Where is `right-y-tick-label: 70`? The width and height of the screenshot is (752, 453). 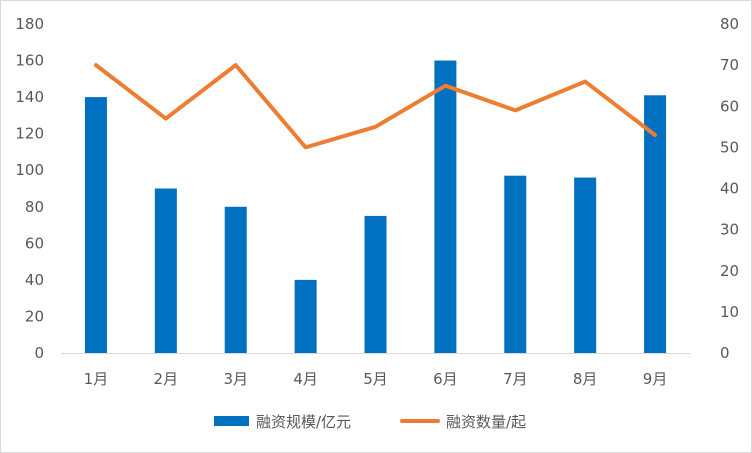
right-y-tick-label: 70 is located at coordinates (729, 65).